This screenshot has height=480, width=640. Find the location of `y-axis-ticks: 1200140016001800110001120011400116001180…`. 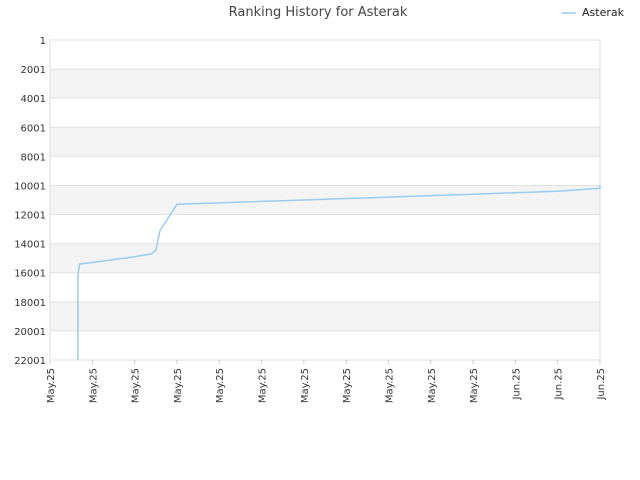

y-axis-ticks: 1200140016001800110001120011400116001180… is located at coordinates (30, 201).